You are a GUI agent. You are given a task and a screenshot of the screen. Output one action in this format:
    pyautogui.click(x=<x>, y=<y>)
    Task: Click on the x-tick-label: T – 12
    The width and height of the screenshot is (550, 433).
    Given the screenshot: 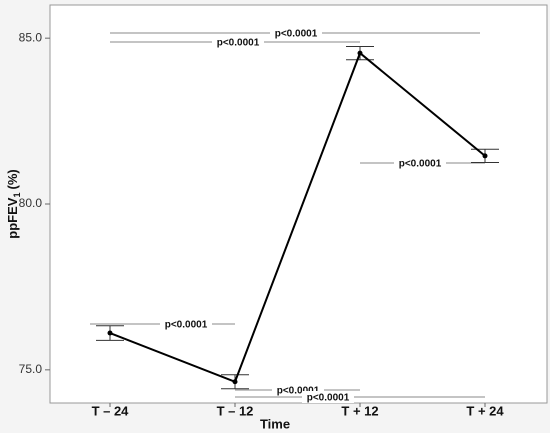 What is the action you would take?
    pyautogui.click(x=235, y=410)
    